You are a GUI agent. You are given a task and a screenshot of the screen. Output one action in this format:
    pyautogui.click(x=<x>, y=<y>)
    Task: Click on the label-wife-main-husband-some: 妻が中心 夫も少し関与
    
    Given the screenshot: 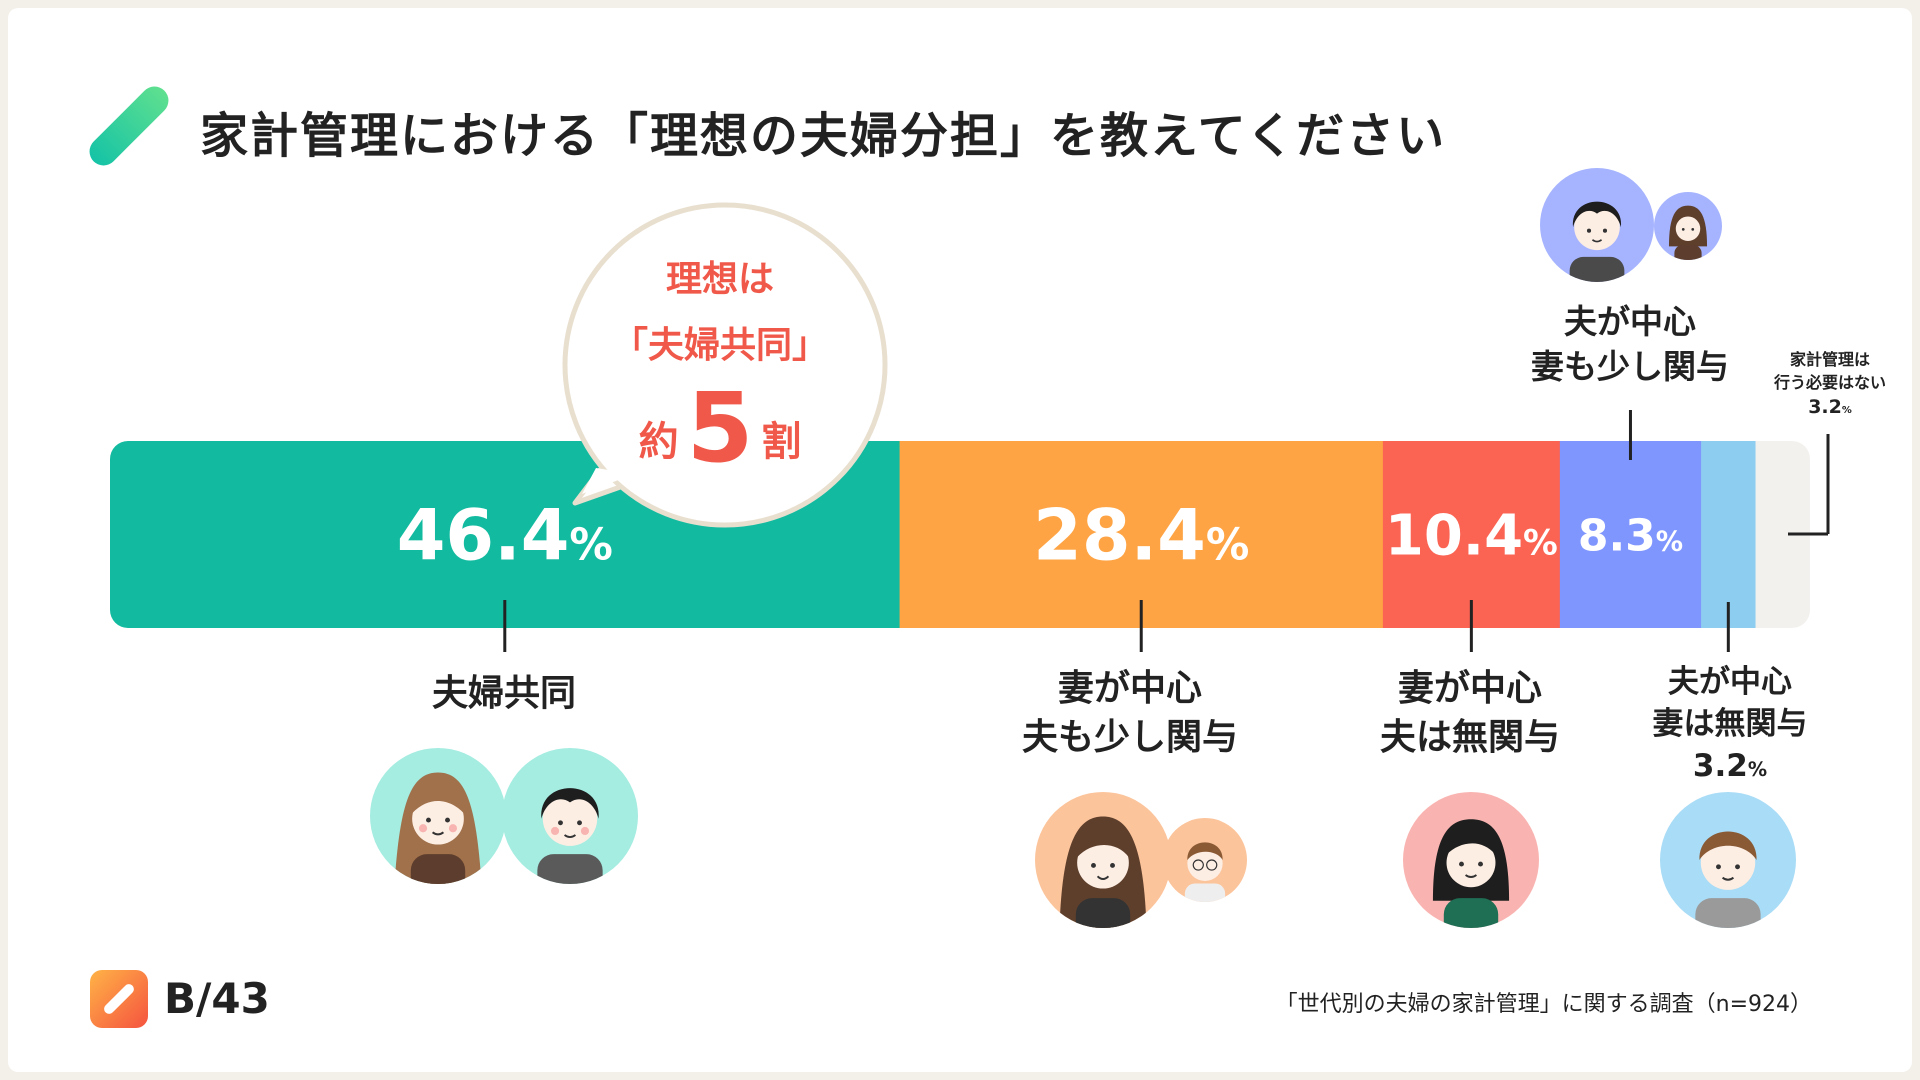 What is the action you would take?
    pyautogui.click(x=1130, y=713)
    